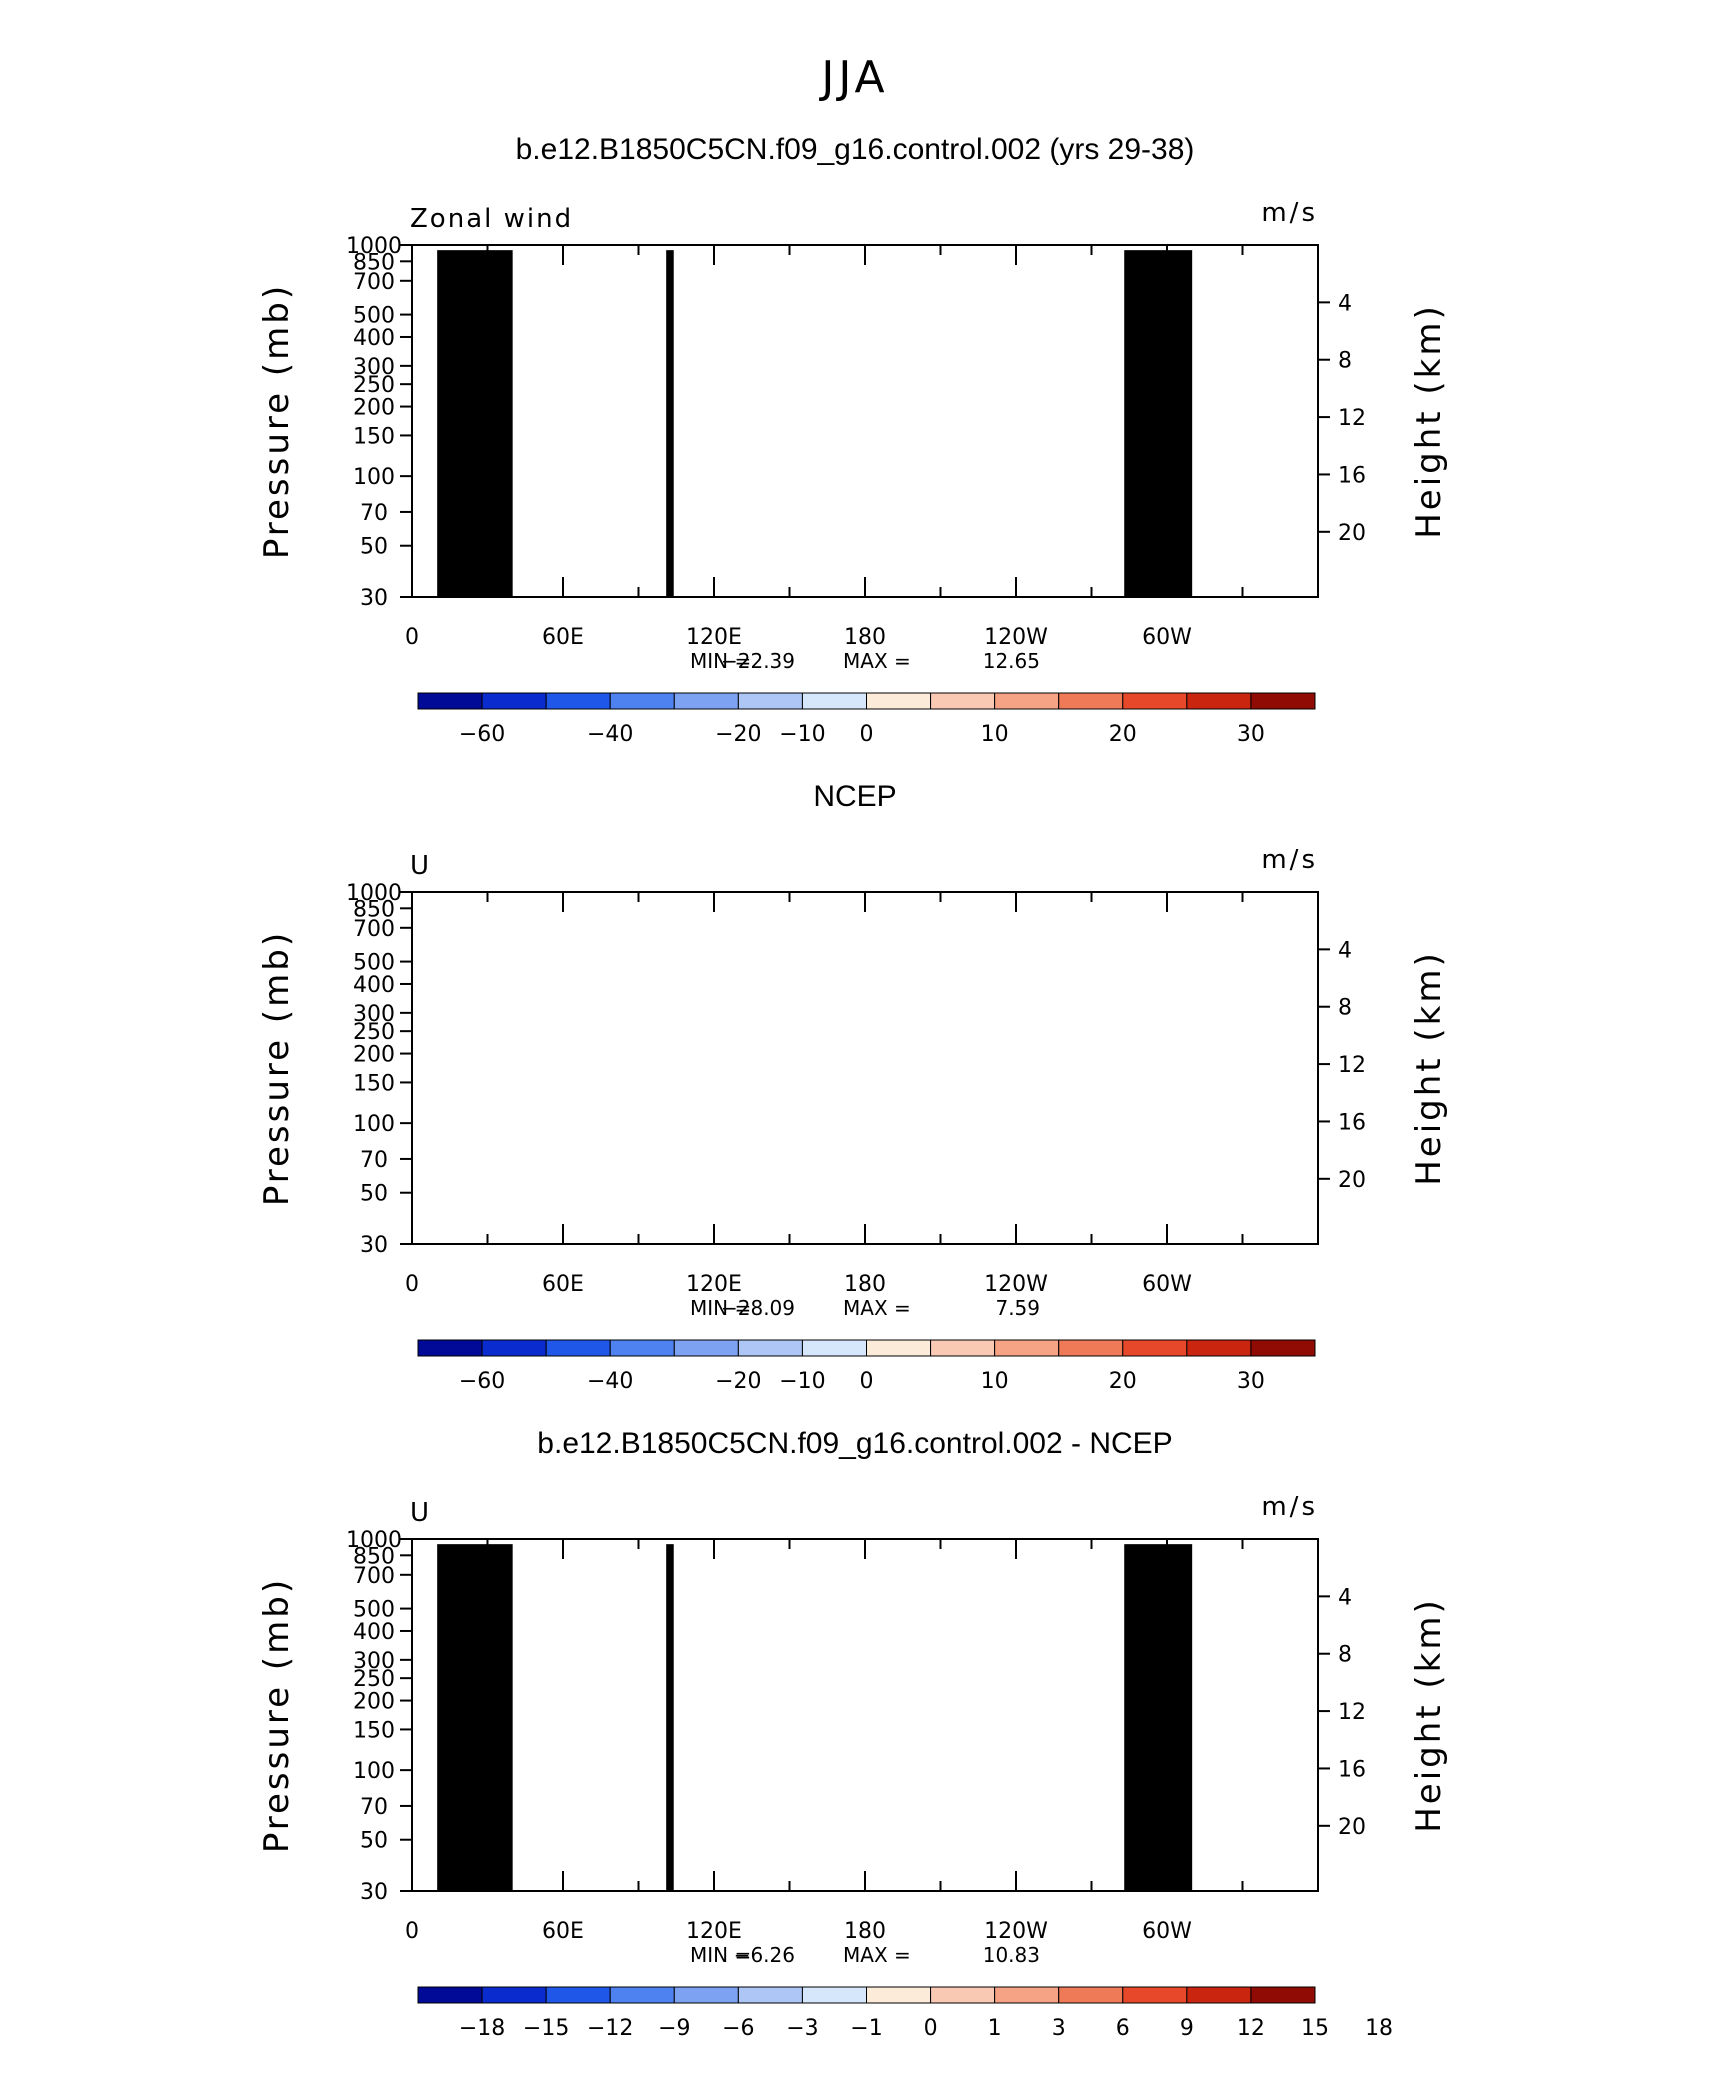 This screenshot has width=1710, height=2074. I want to click on y2-tick-label: 20, so click(1352, 533).